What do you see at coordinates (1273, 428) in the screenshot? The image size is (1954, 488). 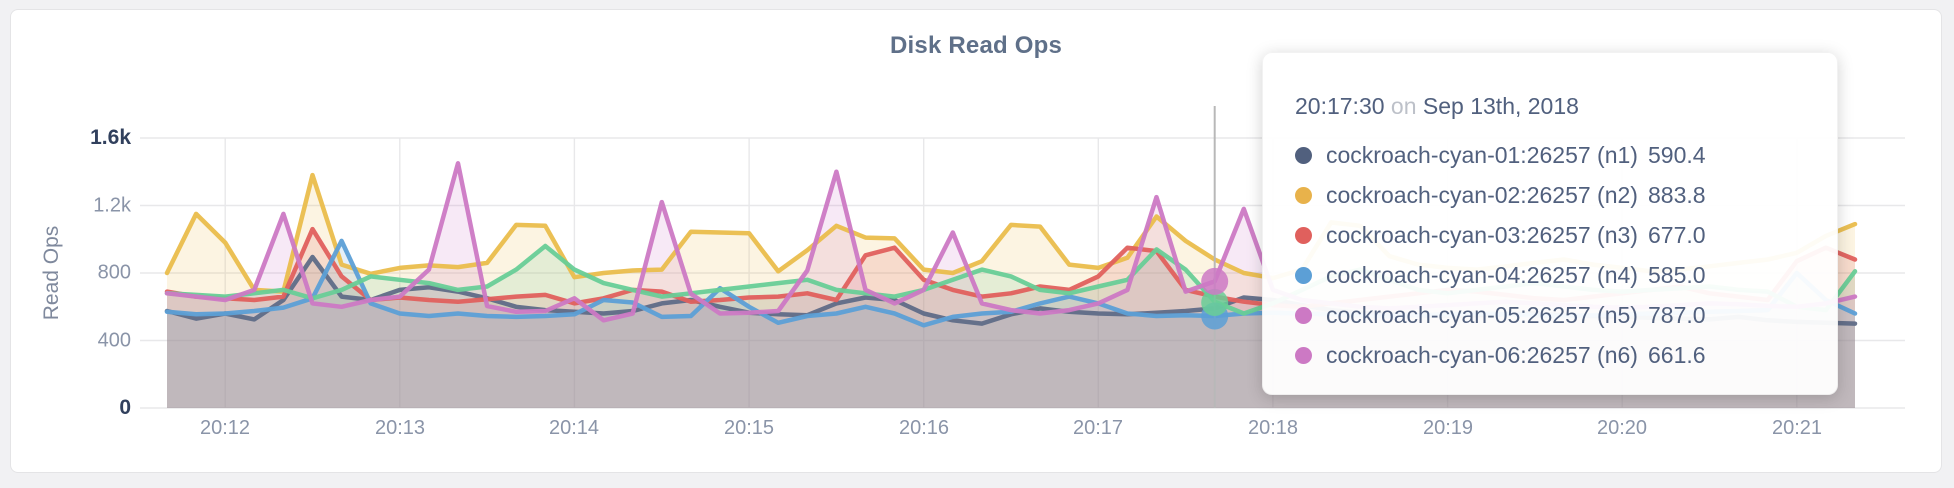 I see `x-tick-2018: 20:18` at bounding box center [1273, 428].